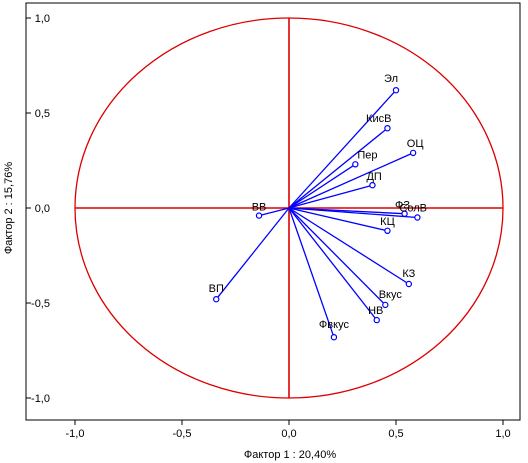 The height and width of the screenshot is (463, 528). I want to click on point-label: ОЦ, so click(415, 144).